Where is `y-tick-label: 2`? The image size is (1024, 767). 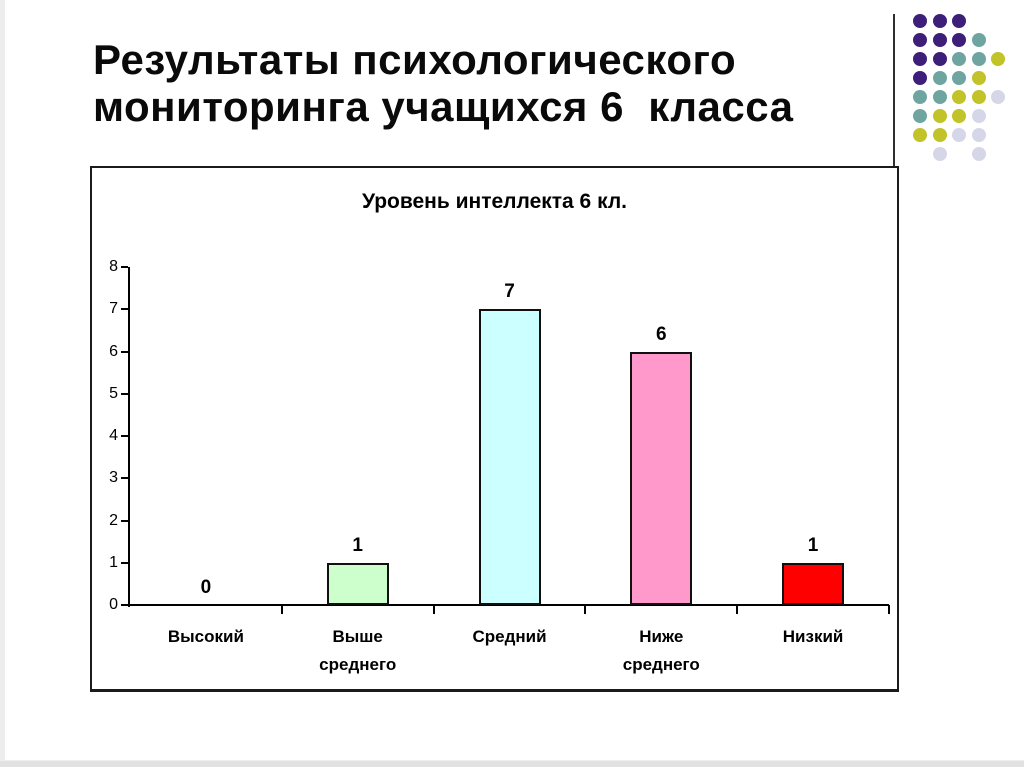
y-tick-label: 2 is located at coordinates (113, 520).